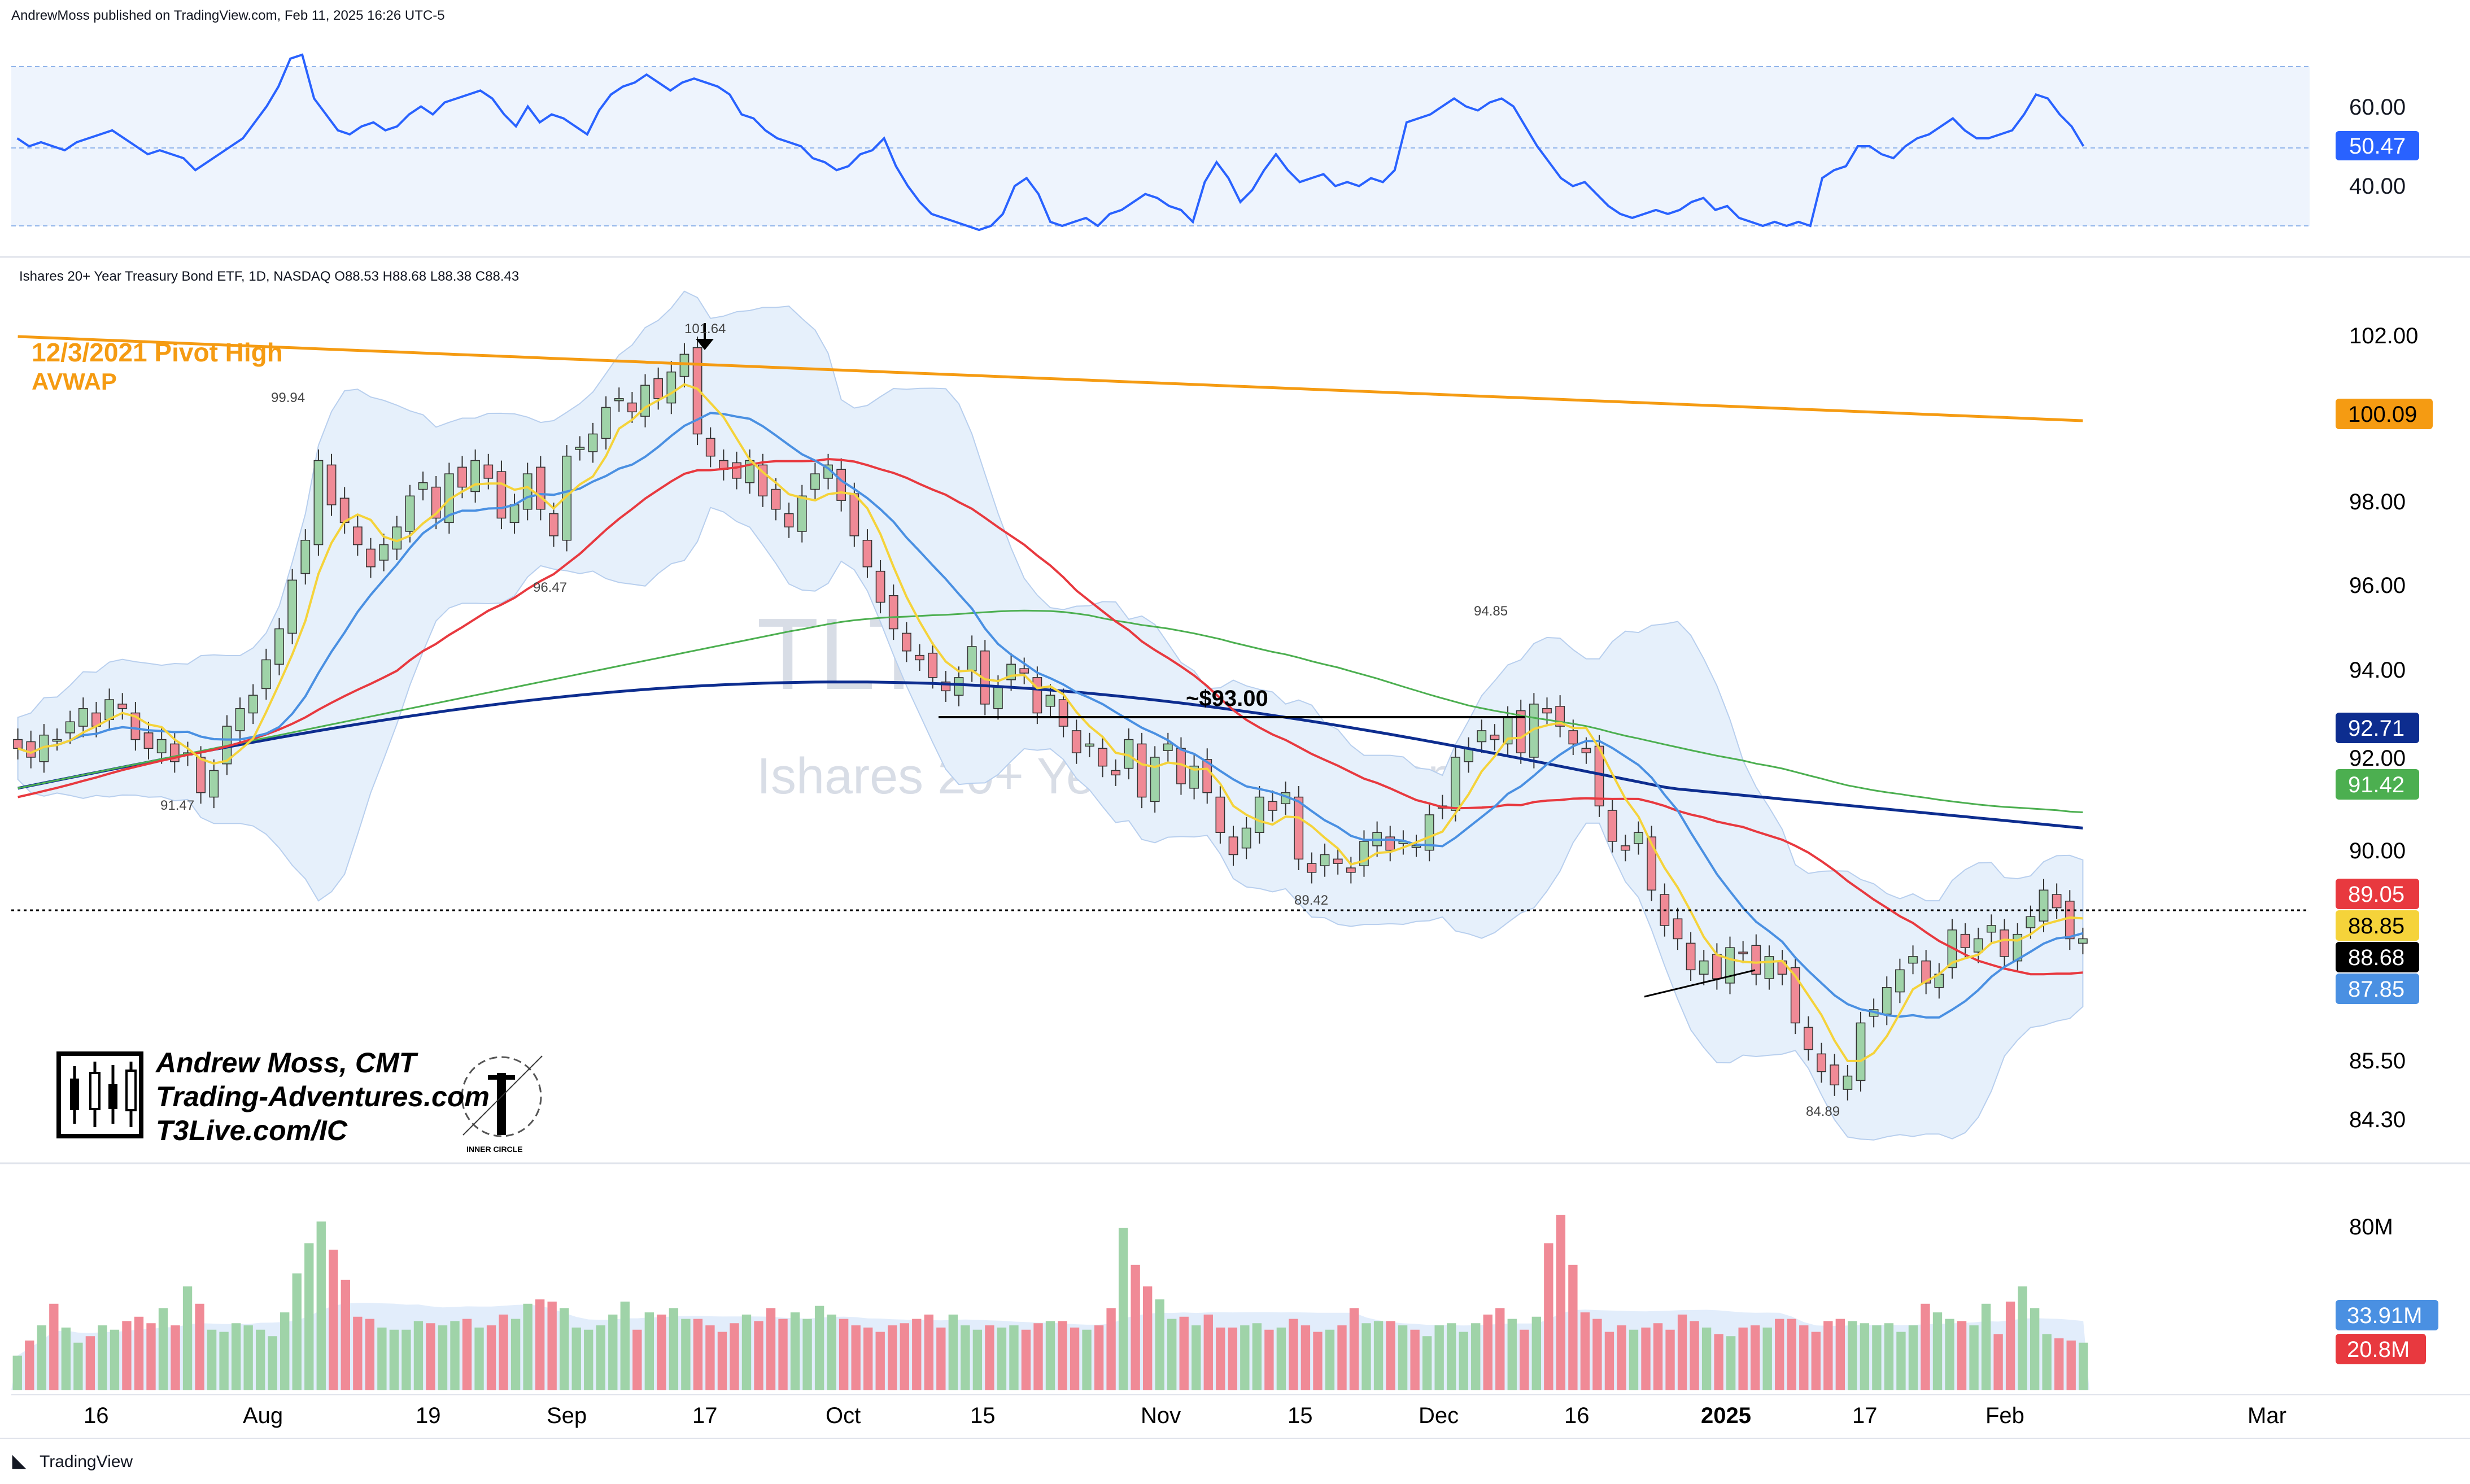 Image resolution: width=2470 pixels, height=1484 pixels. I want to click on volume-tag-last-value: 20.8M, so click(2378, 1349).